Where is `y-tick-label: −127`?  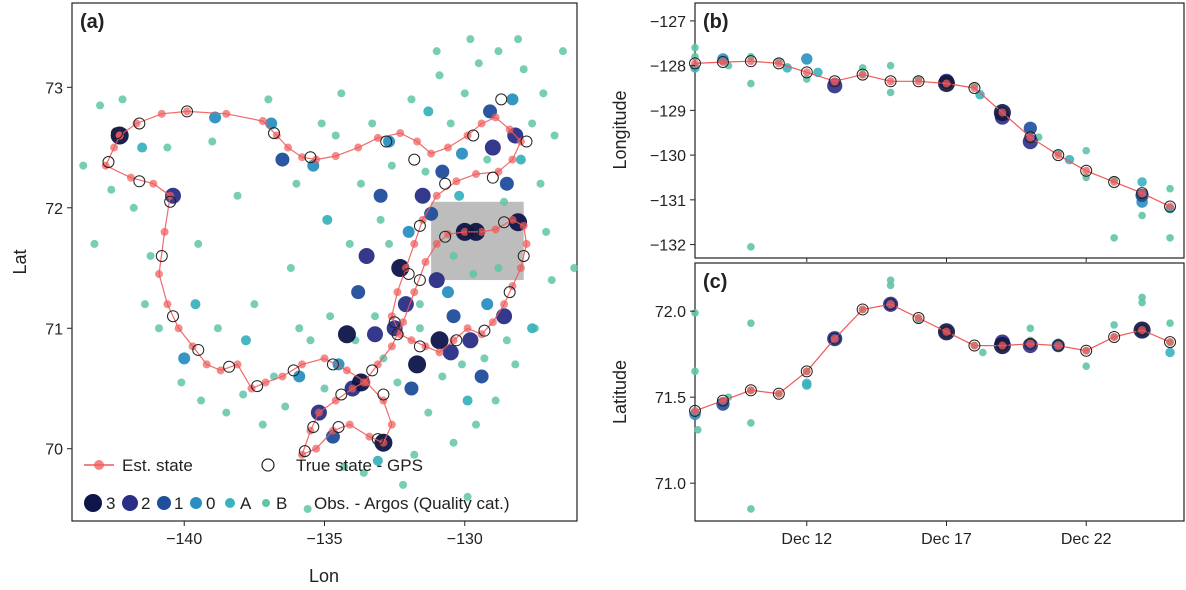
y-tick-label: −127 is located at coordinates (668, 22).